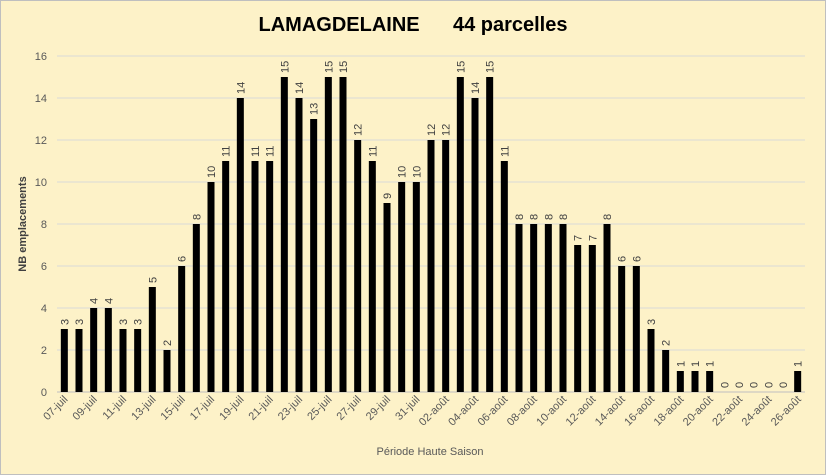 The image size is (826, 475). What do you see at coordinates (727, 411) in the screenshot?
I see `x-tick-label: 22-août` at bounding box center [727, 411].